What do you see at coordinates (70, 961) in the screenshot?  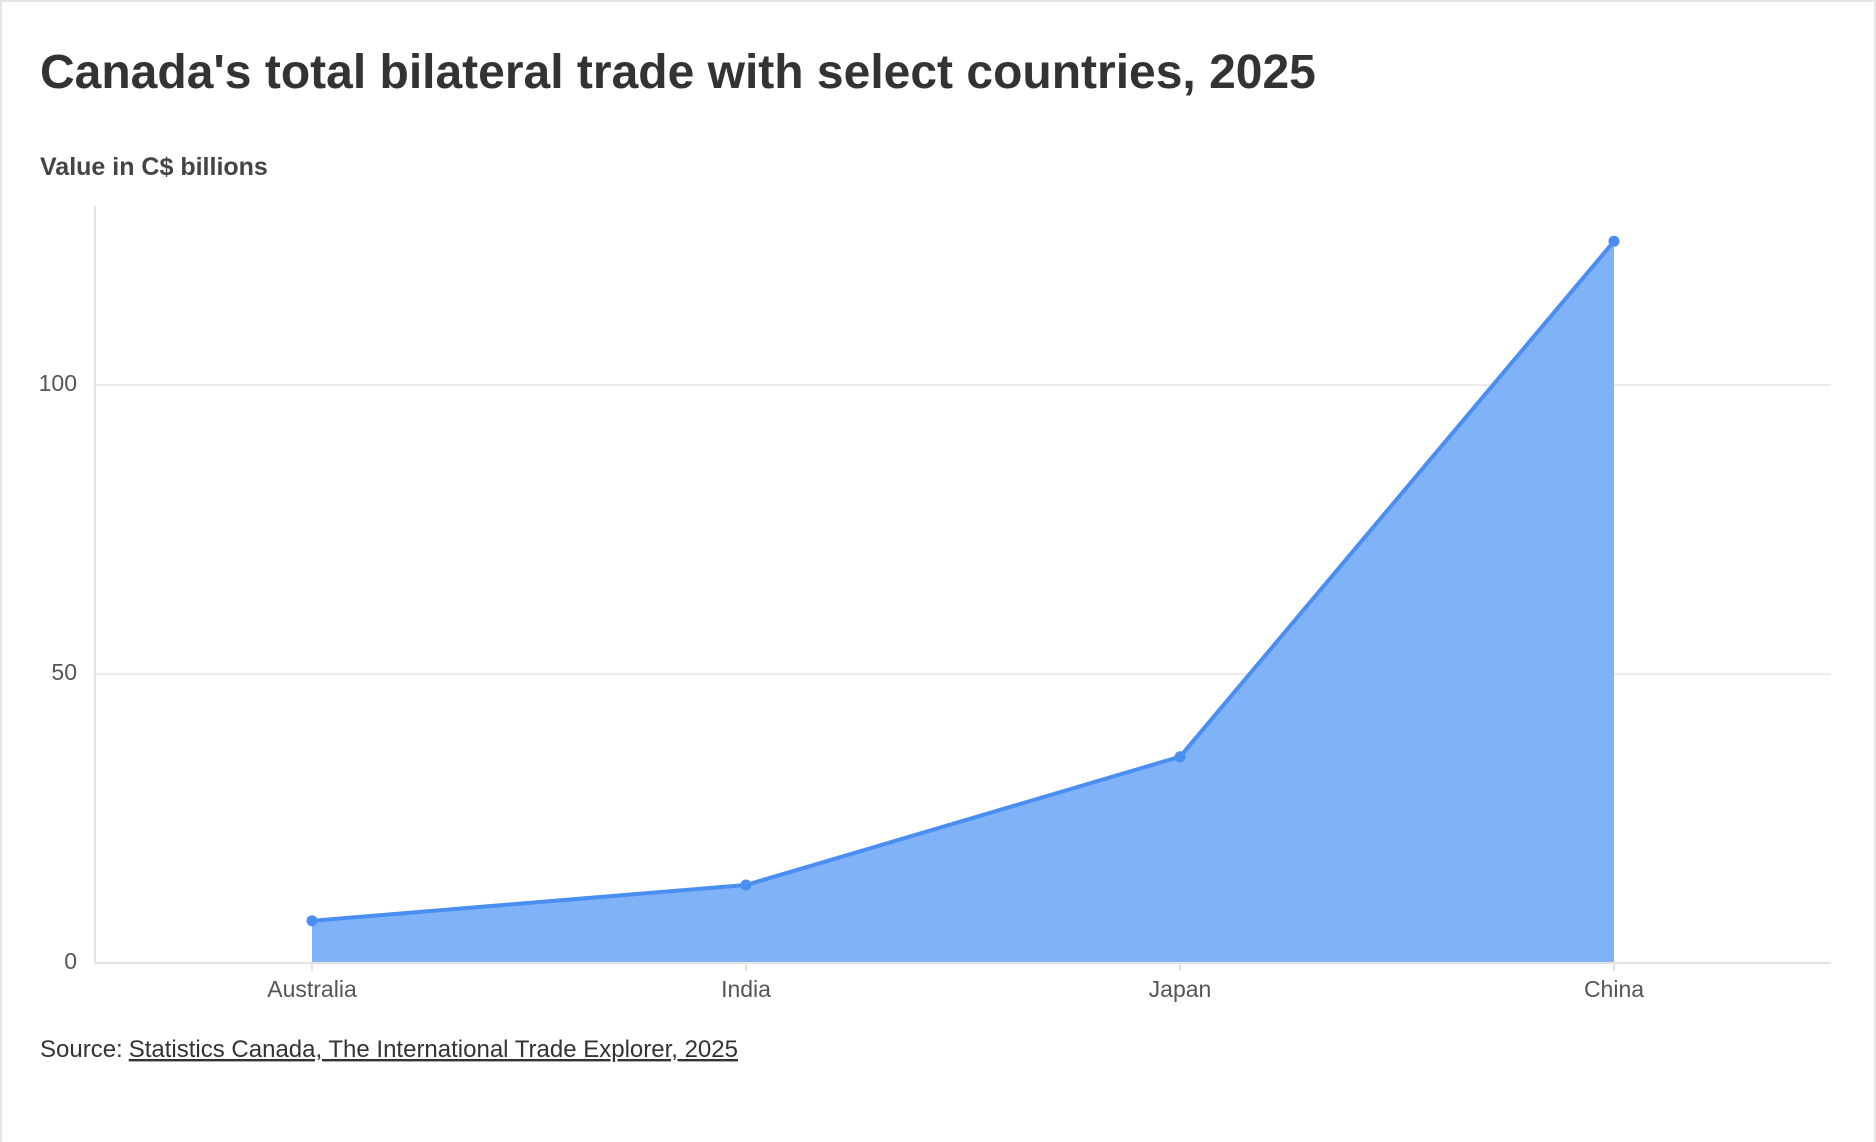 I see `y-tick-label: 0` at bounding box center [70, 961].